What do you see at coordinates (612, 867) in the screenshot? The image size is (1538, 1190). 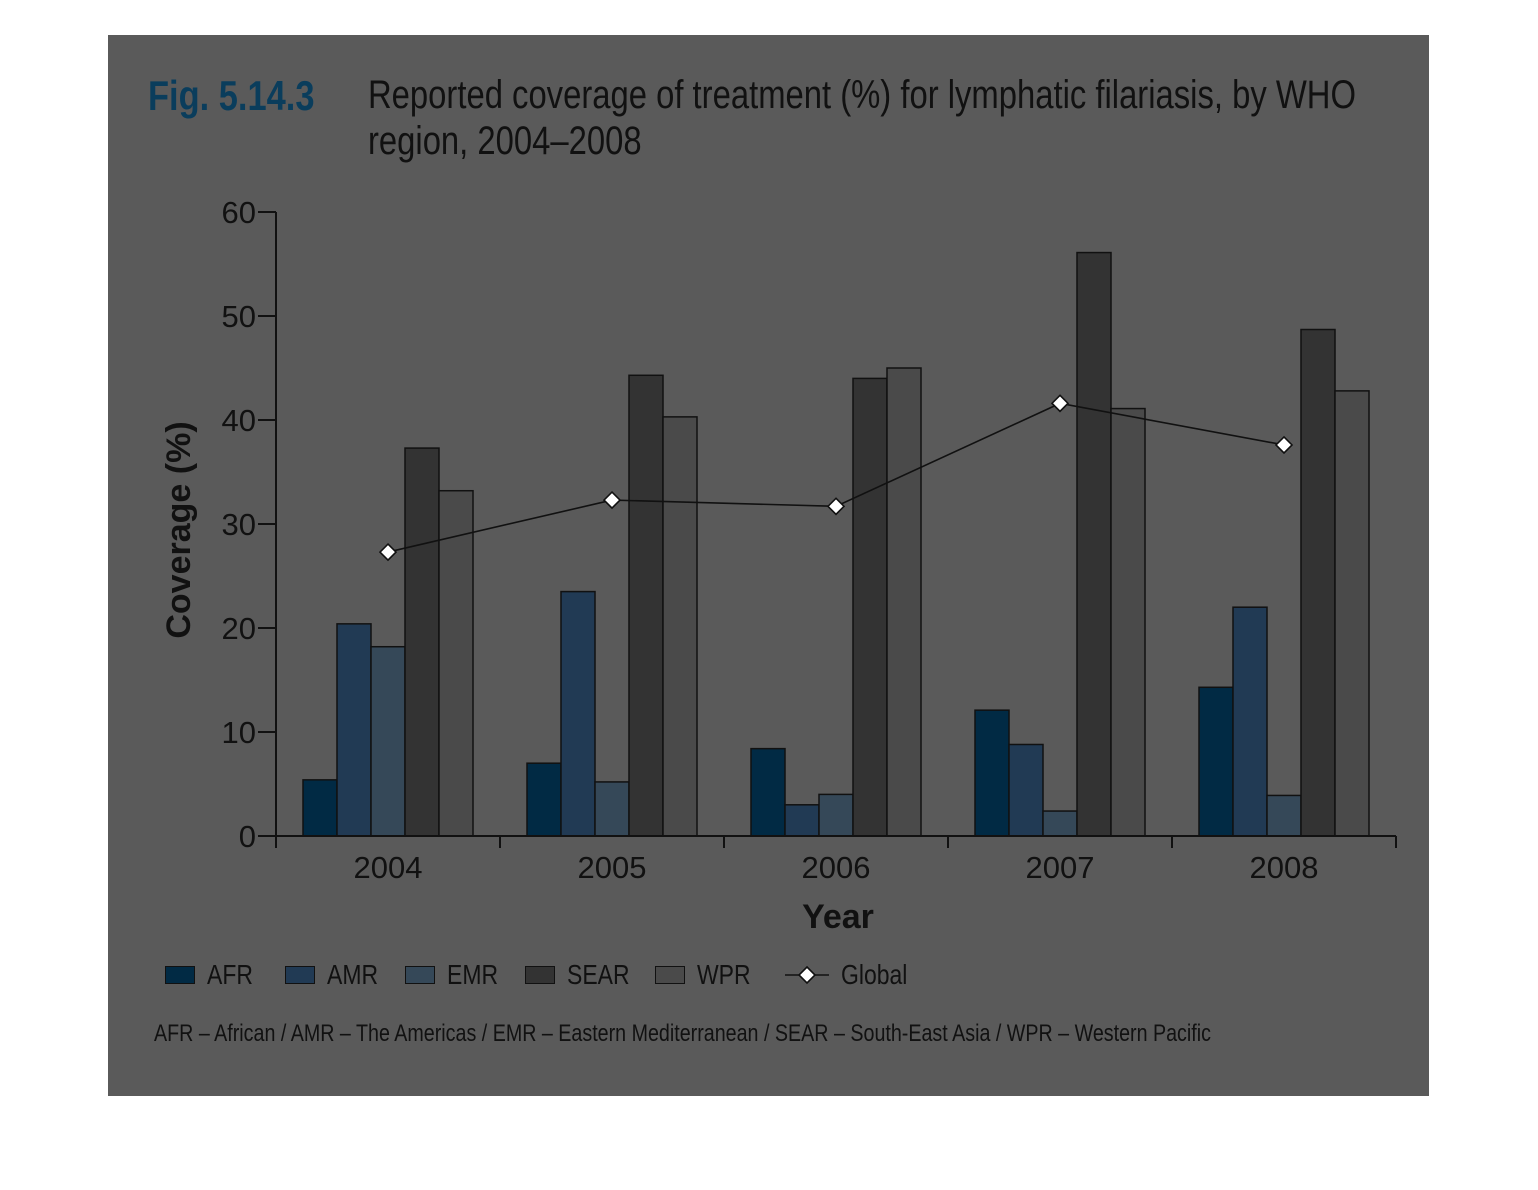 I see `x-tick-label-2005: 2005` at bounding box center [612, 867].